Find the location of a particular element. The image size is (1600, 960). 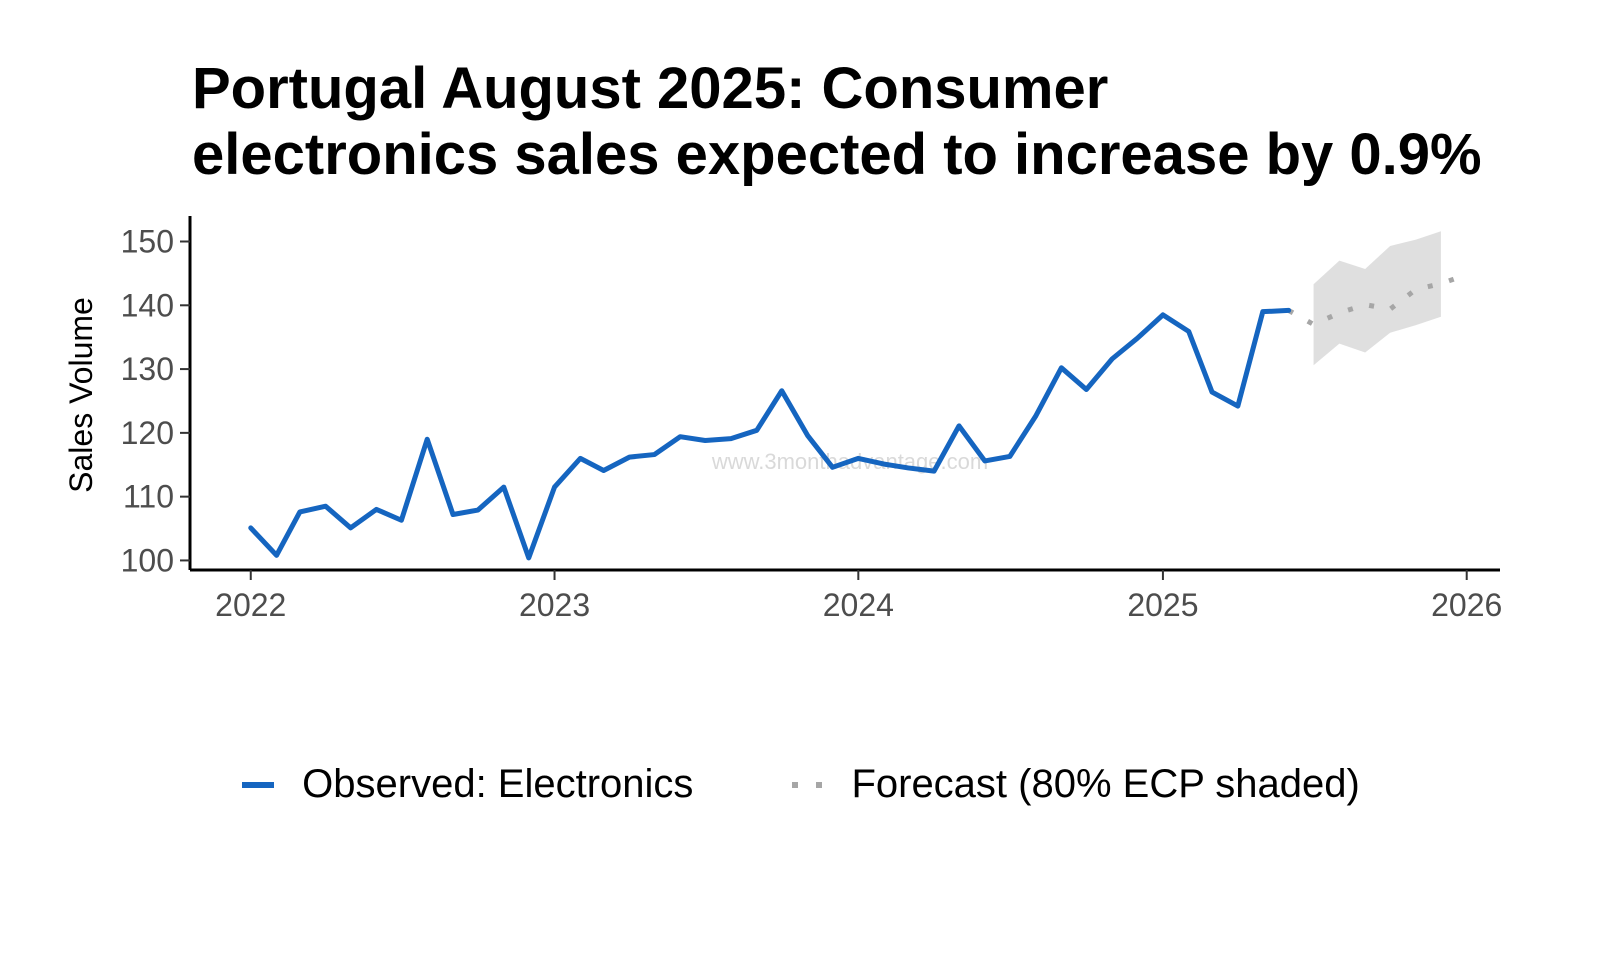

legend-key-solid-line is located at coordinates (258, 784).